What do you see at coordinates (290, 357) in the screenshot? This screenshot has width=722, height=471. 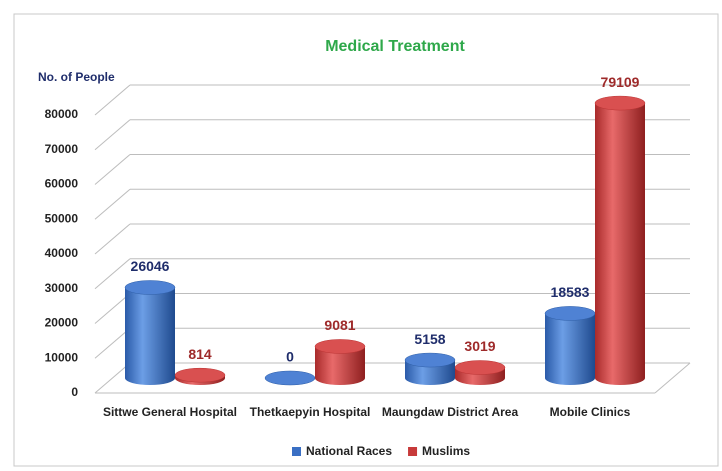 I see `value-label: 0` at bounding box center [290, 357].